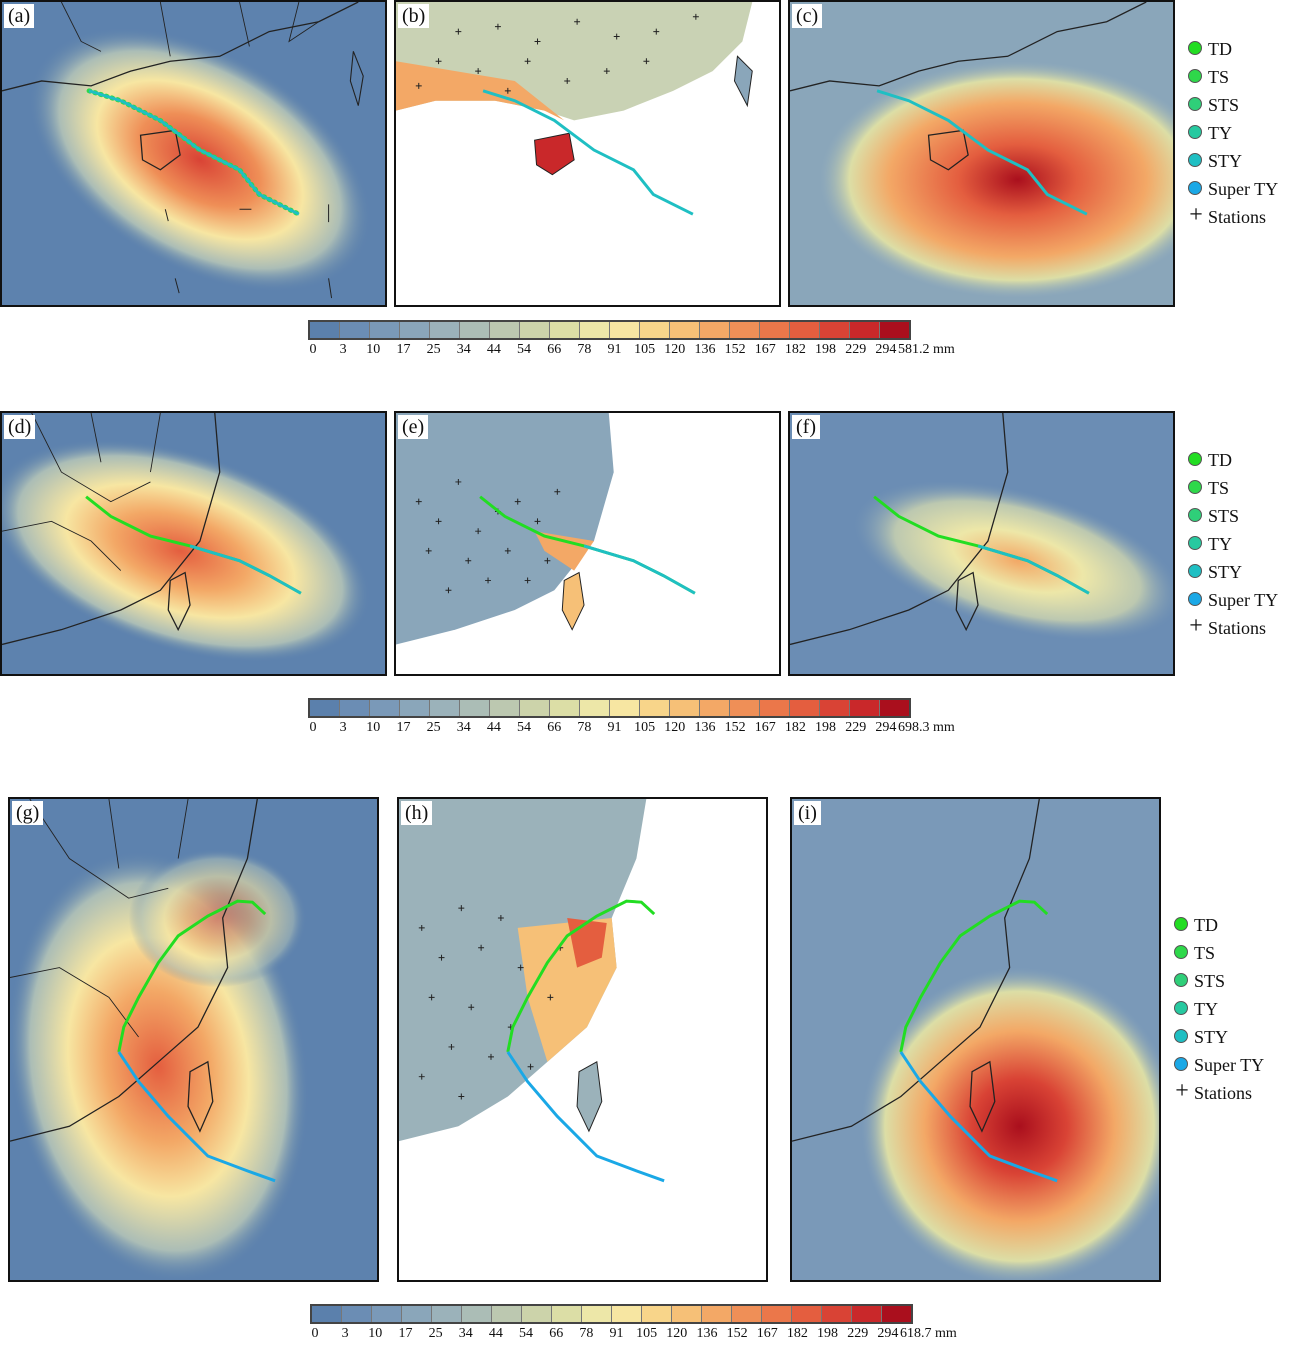  I want to click on colorbar-max-label: 698.3 mm, so click(926, 727).